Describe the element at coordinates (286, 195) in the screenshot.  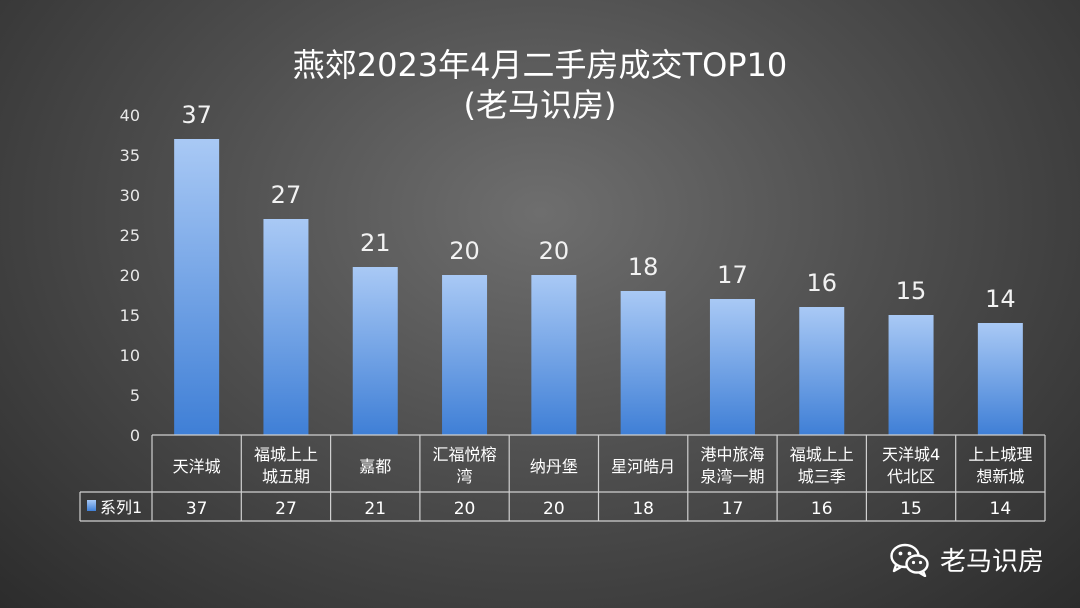
I see `data-label: 27` at that location.